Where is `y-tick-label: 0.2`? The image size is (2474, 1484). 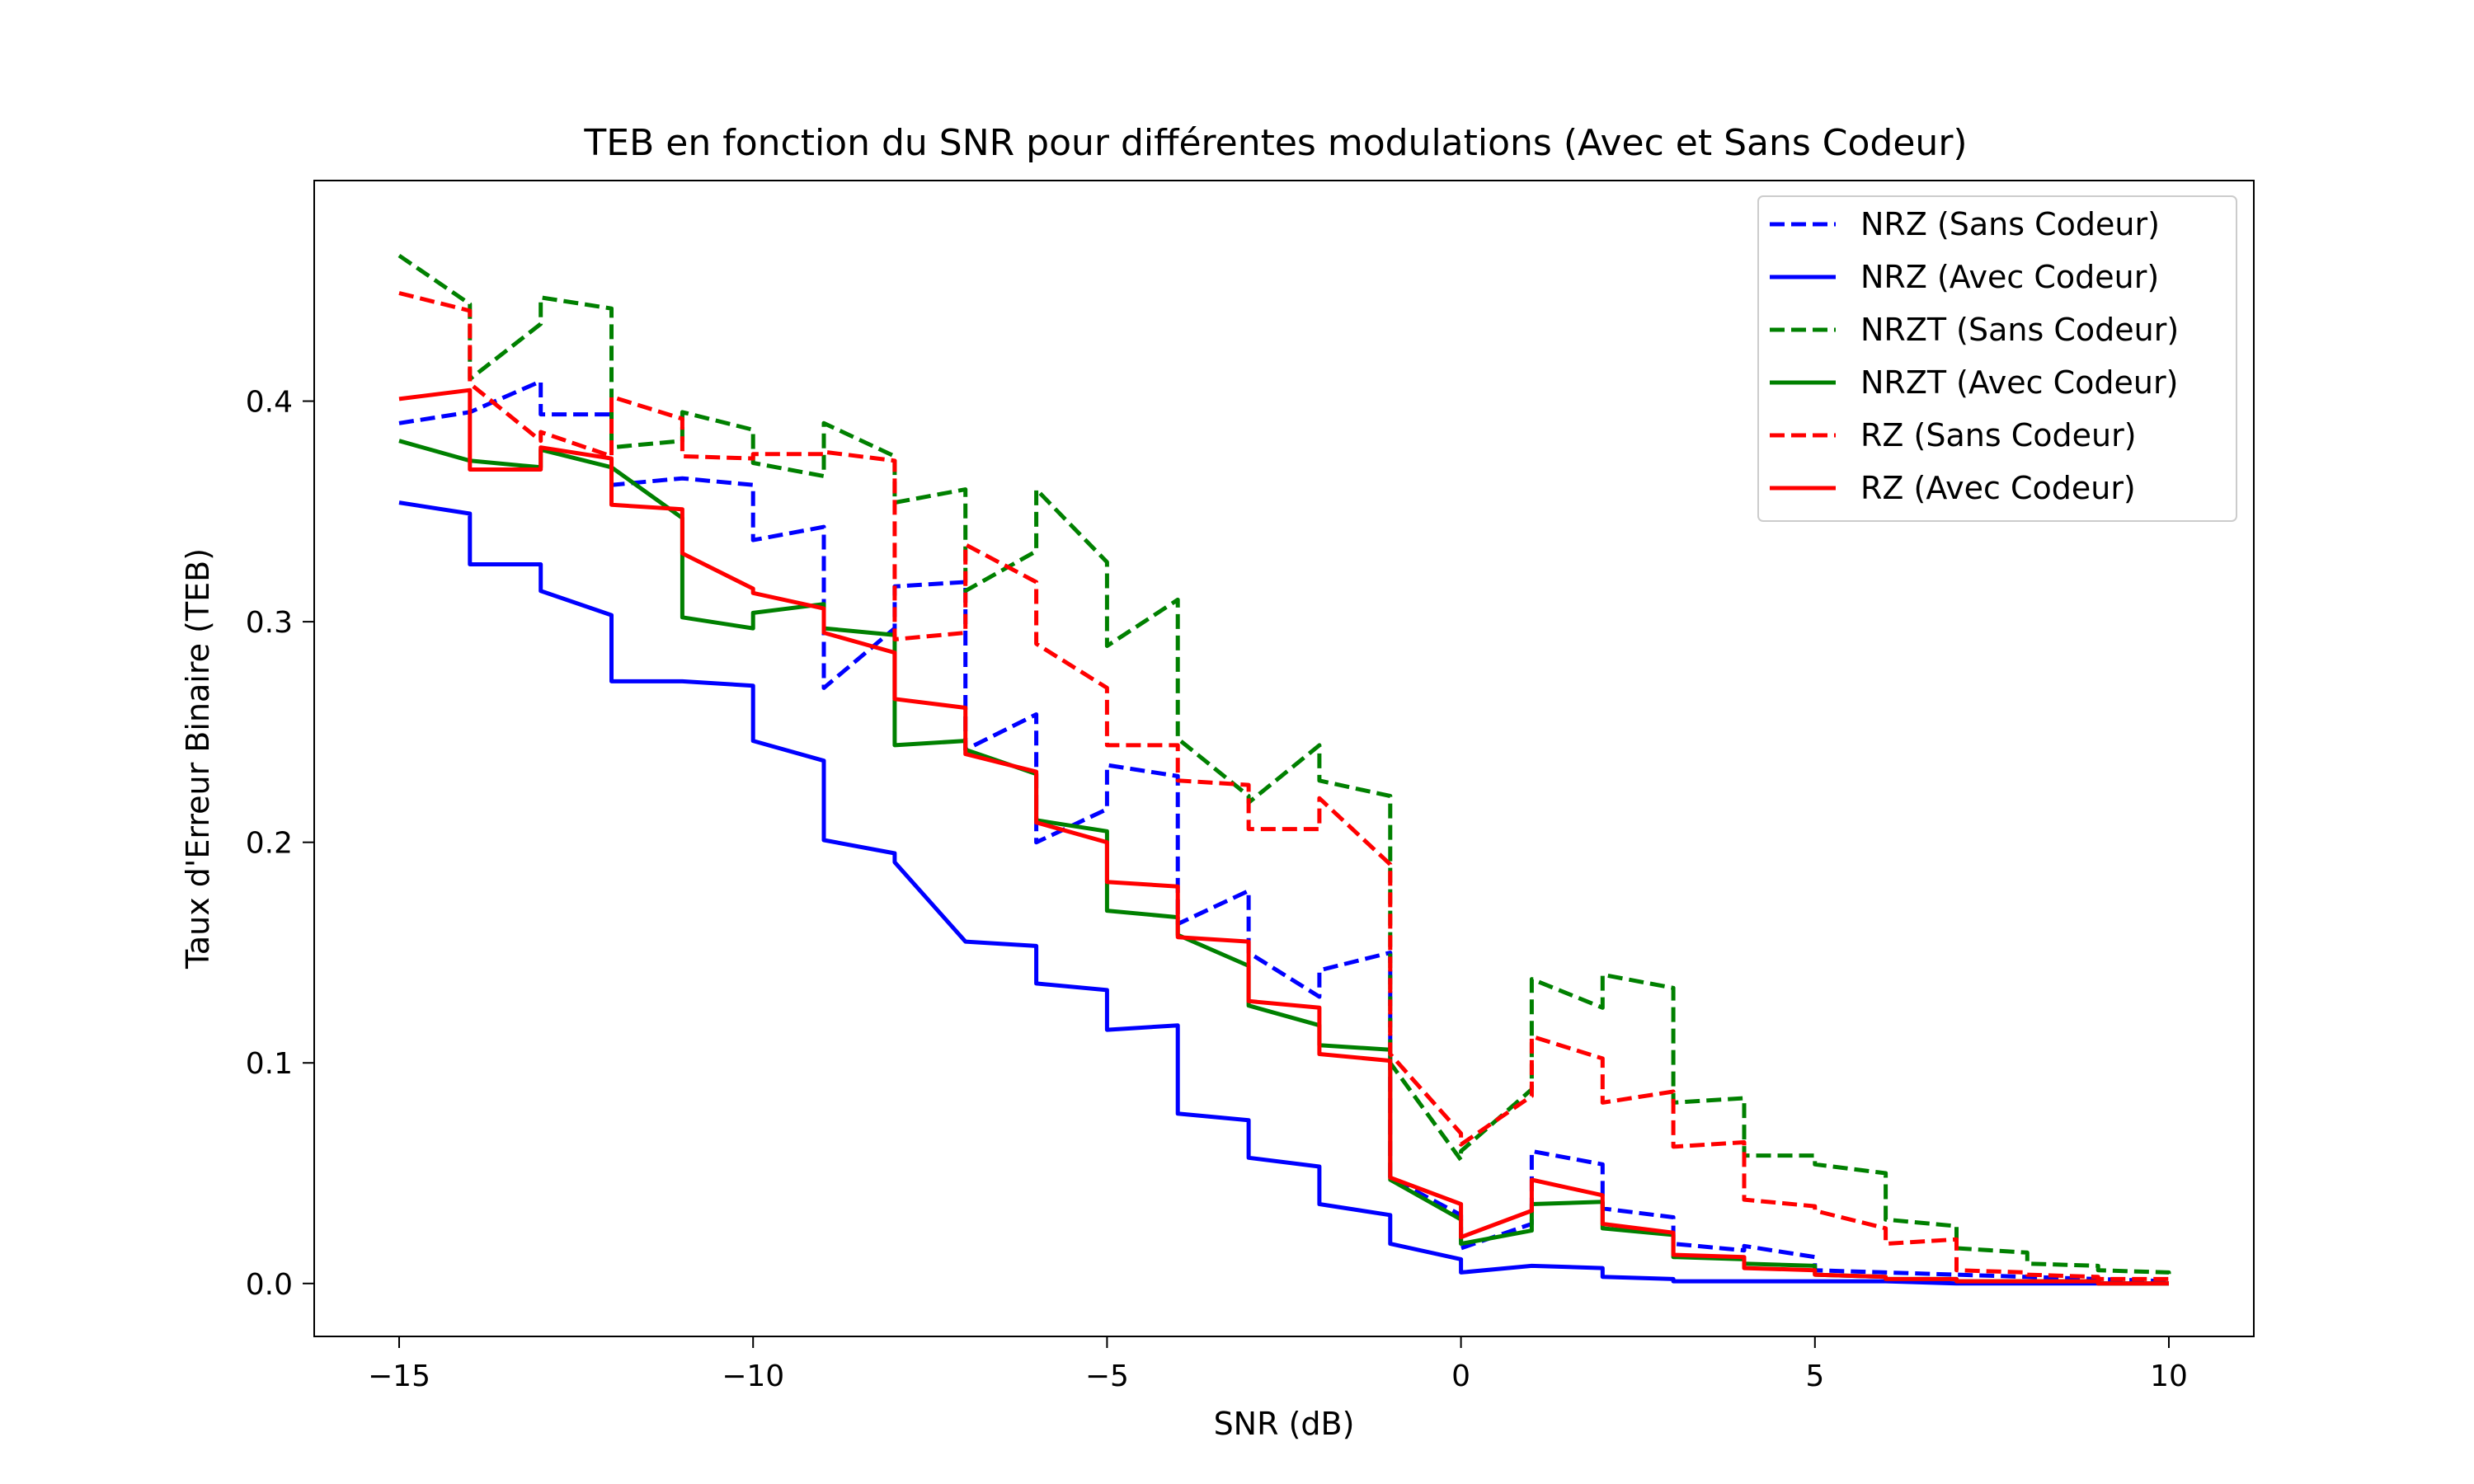
y-tick-label: 0.2 is located at coordinates (269, 844).